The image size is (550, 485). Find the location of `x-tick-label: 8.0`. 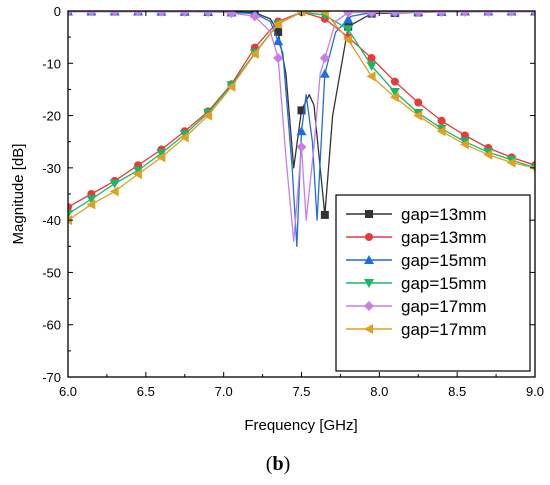

x-tick-label: 8.0 is located at coordinates (379, 391).